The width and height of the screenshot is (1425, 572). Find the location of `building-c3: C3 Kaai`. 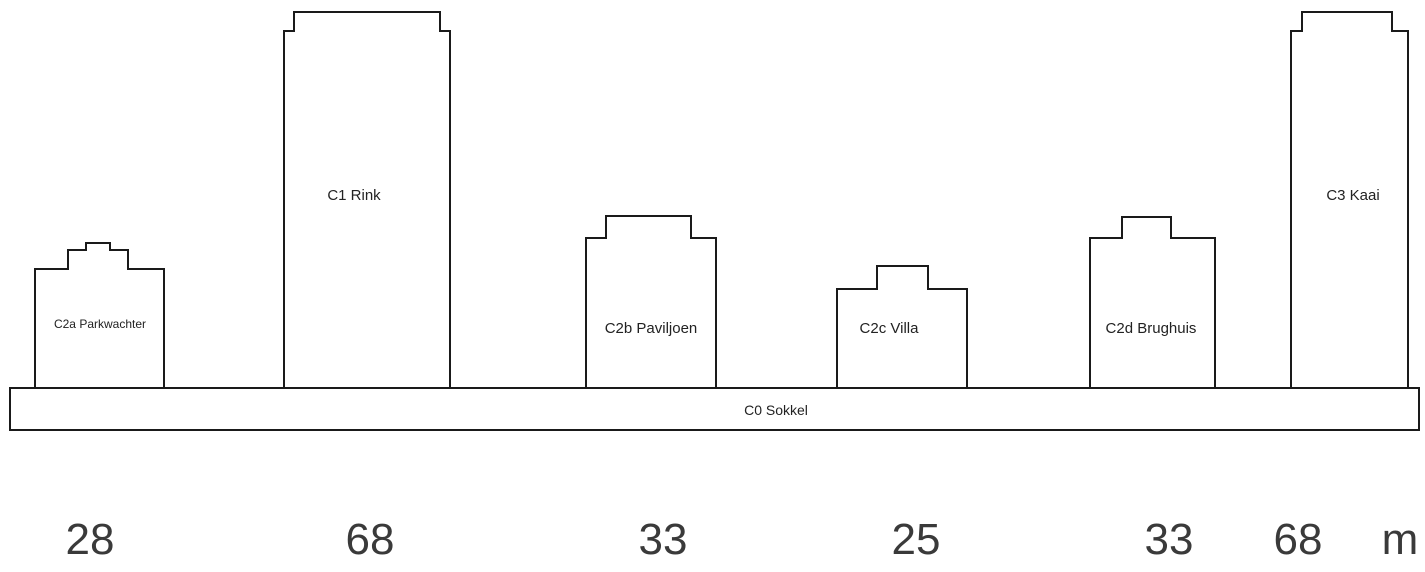

building-c3: C3 Kaai is located at coordinates (1349, 199).